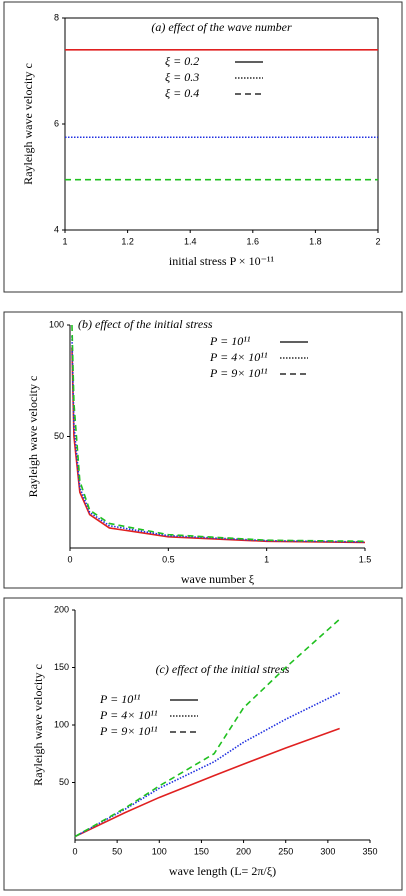 This screenshot has height=896, width=406. What do you see at coordinates (222, 261) in the screenshot?
I see `x-axis-label: initial stress P × 10⁻¹¹` at bounding box center [222, 261].